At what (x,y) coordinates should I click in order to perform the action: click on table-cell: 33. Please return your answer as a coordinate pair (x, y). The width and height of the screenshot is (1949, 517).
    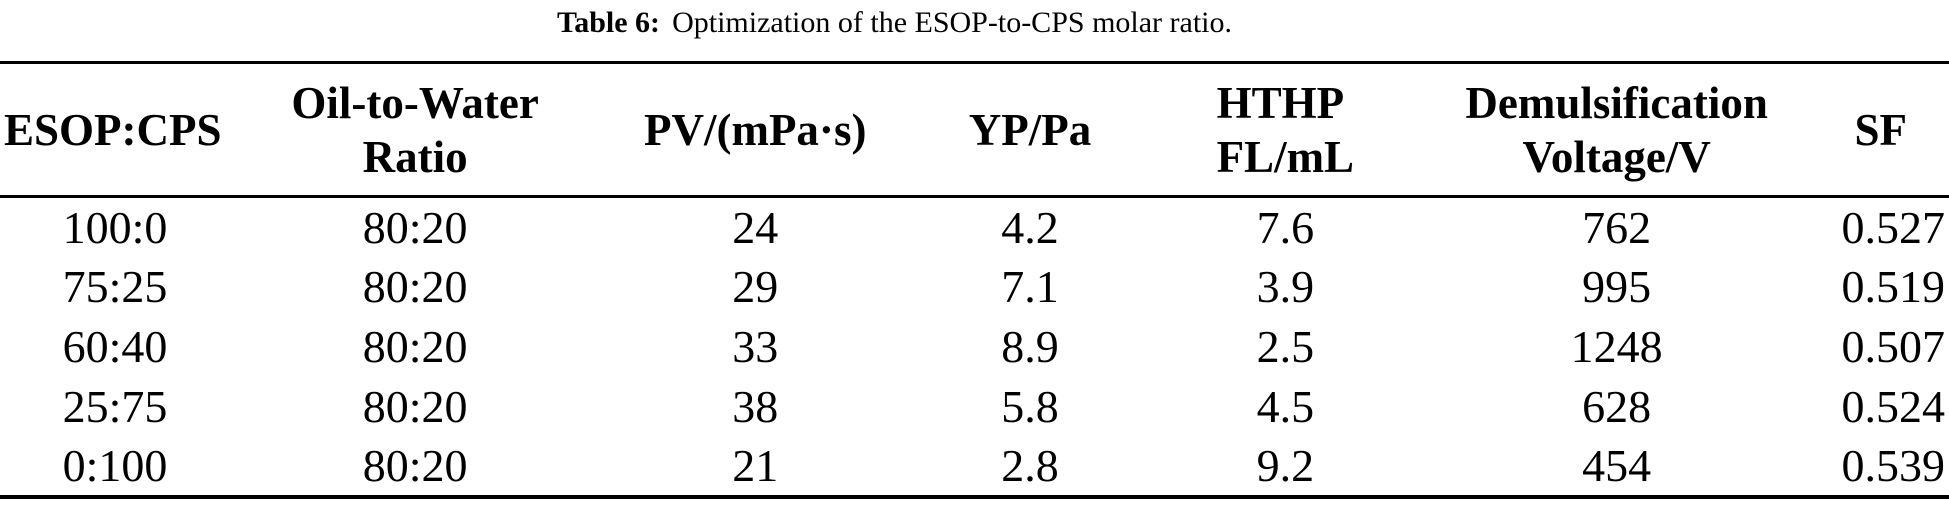
    Looking at the image, I should click on (755, 346).